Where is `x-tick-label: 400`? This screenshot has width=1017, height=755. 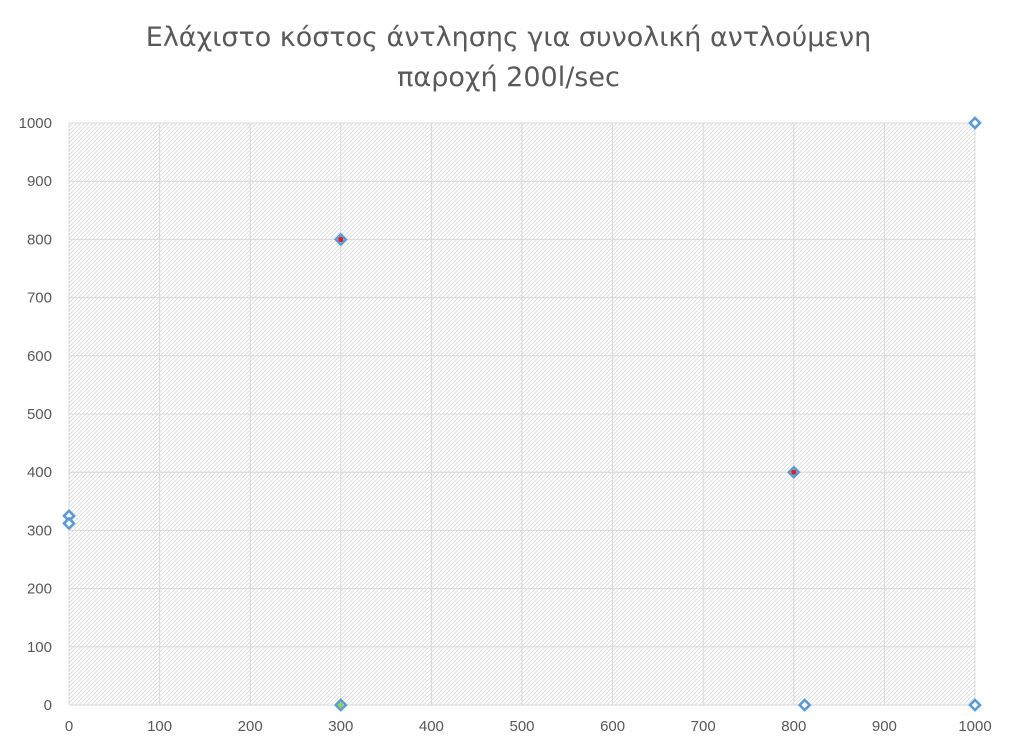 x-tick-label: 400 is located at coordinates (431, 726).